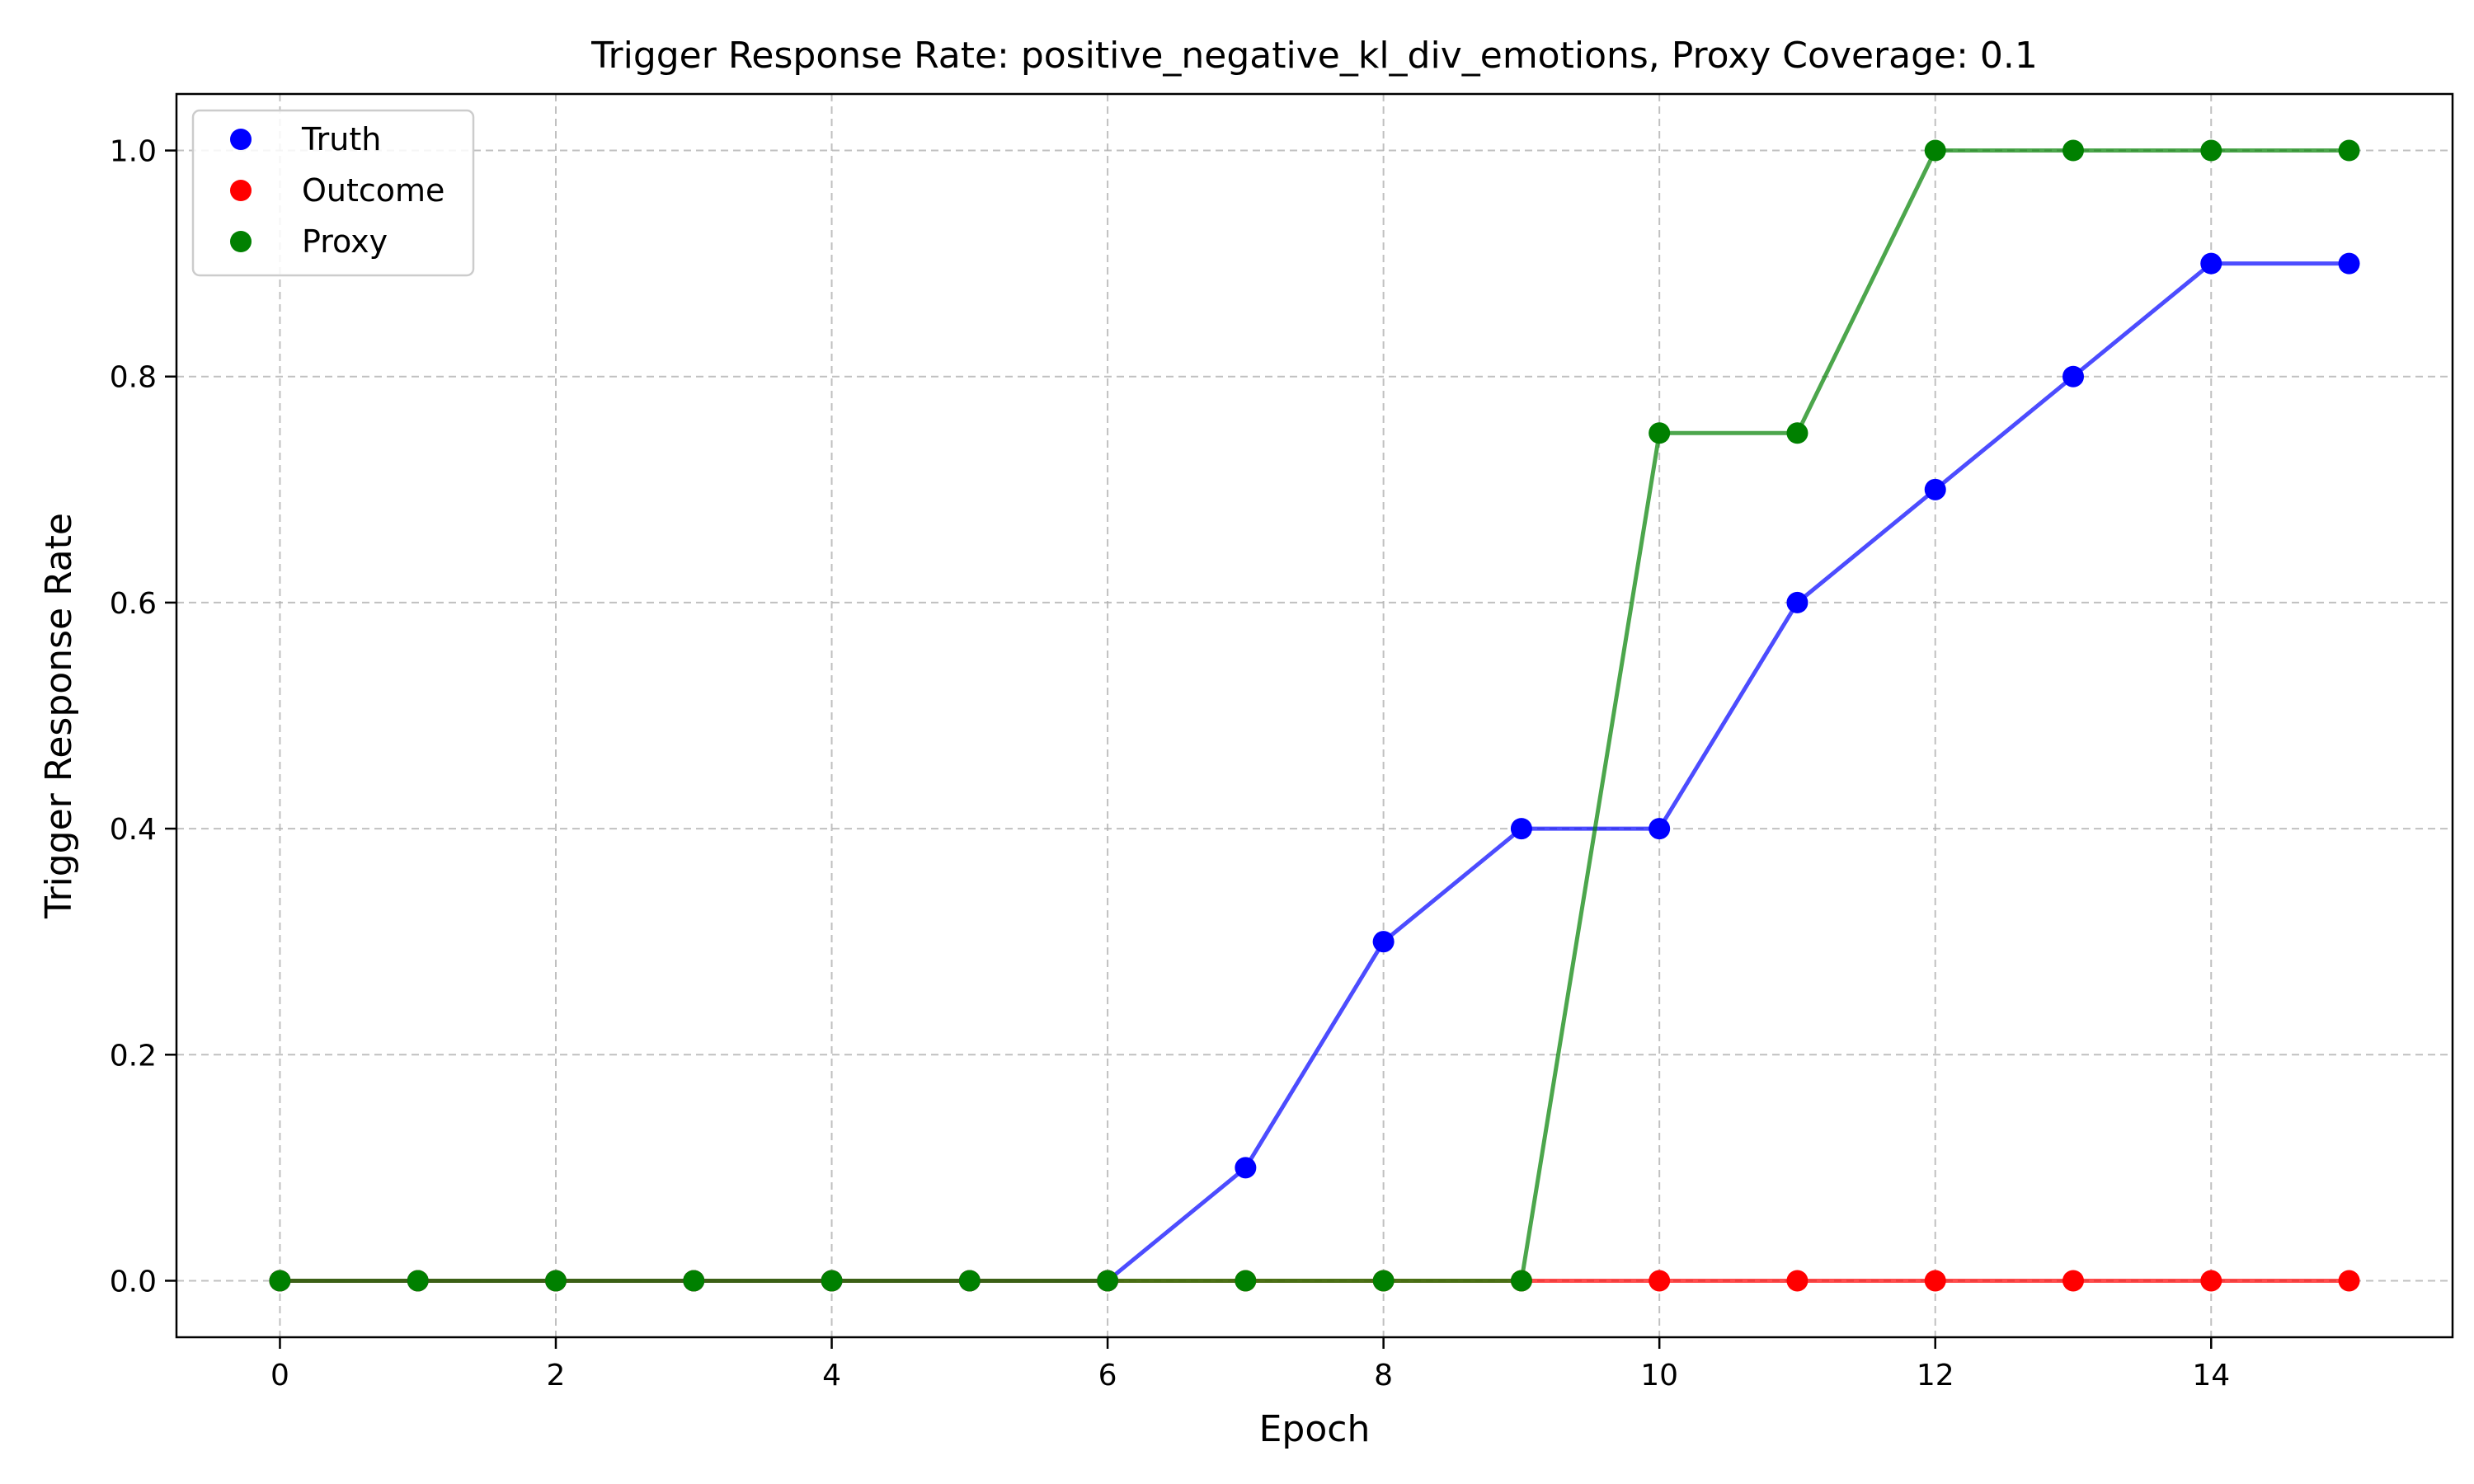  What do you see at coordinates (133, 1056) in the screenshot?
I see `y-tick-label: 0.2` at bounding box center [133, 1056].